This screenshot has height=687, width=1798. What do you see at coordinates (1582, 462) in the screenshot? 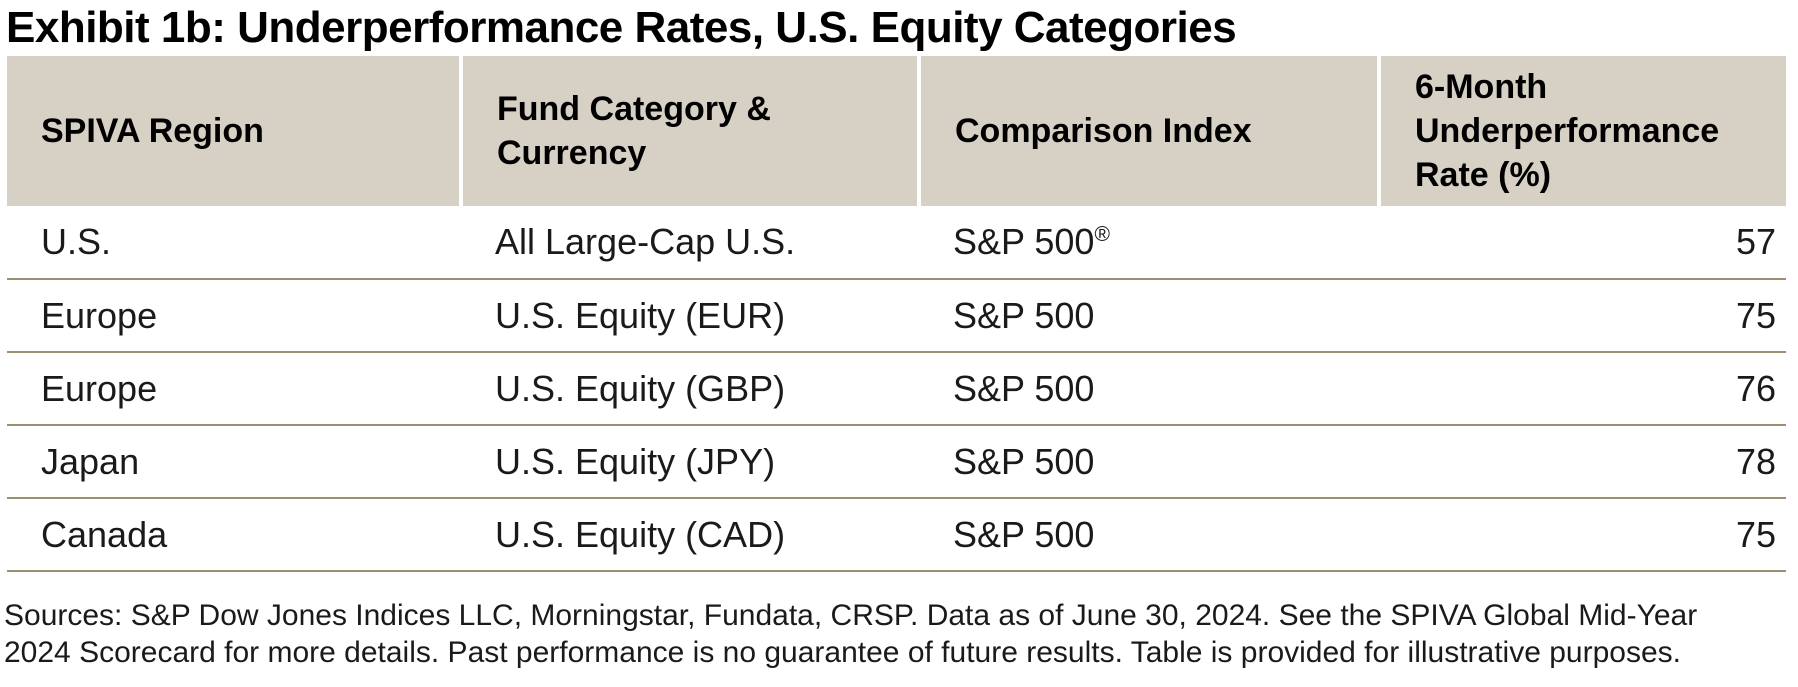
I see `cell-underperformance-rate: 78` at bounding box center [1582, 462].